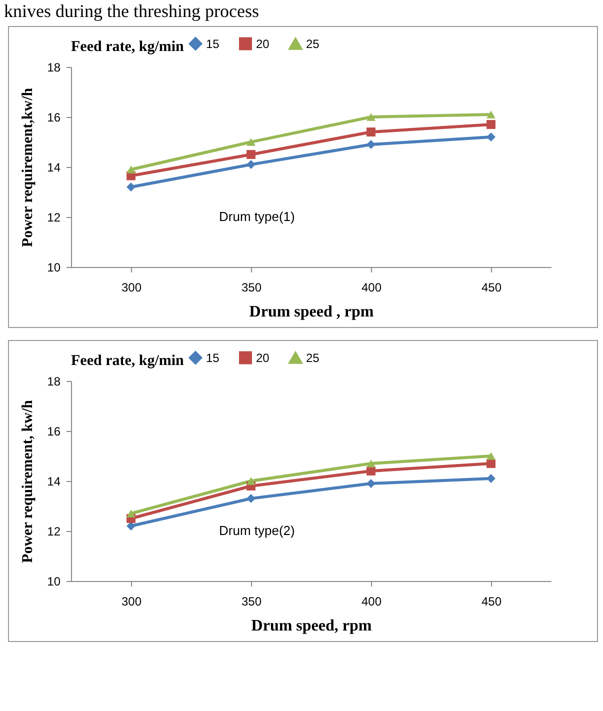  I want to click on x-axis-title: Drum speed , rpm, so click(311, 312).